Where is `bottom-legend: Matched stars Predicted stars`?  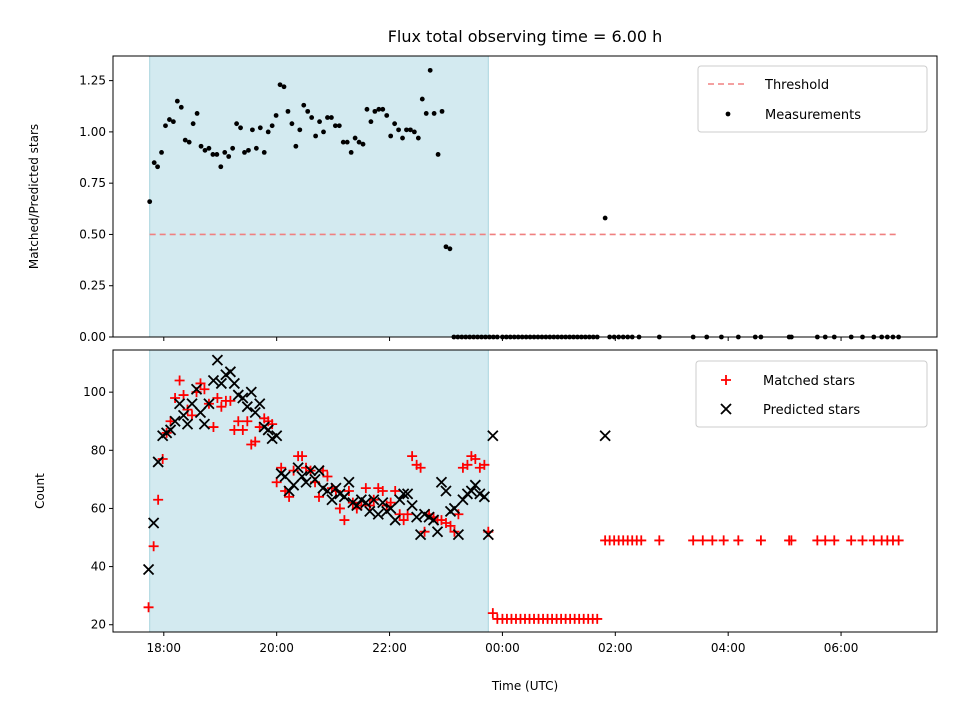
bottom-legend: Matched stars Predicted stars is located at coordinates (811, 394).